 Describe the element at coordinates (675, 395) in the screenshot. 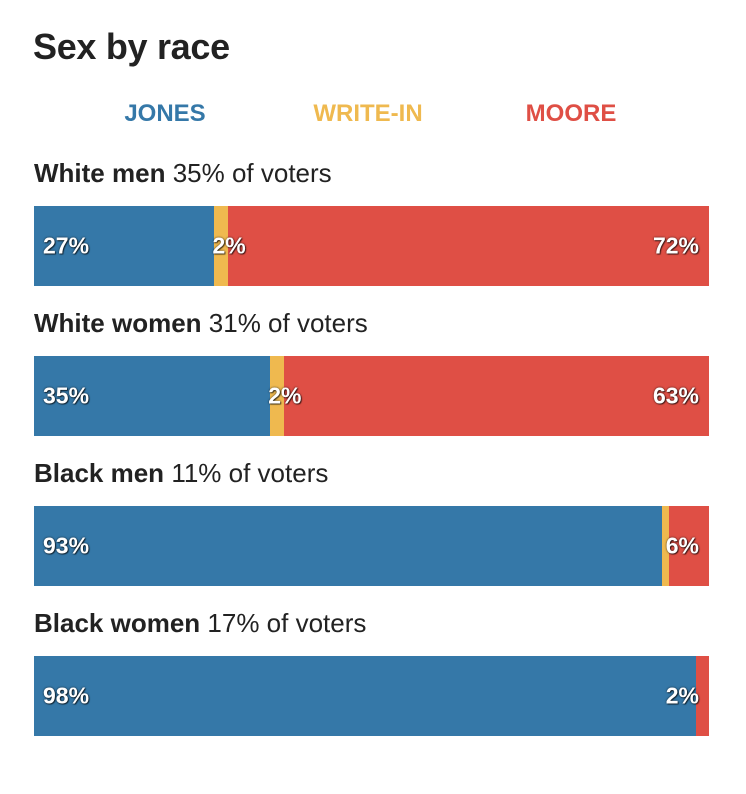

I see `data-label-moore: 63%` at that location.